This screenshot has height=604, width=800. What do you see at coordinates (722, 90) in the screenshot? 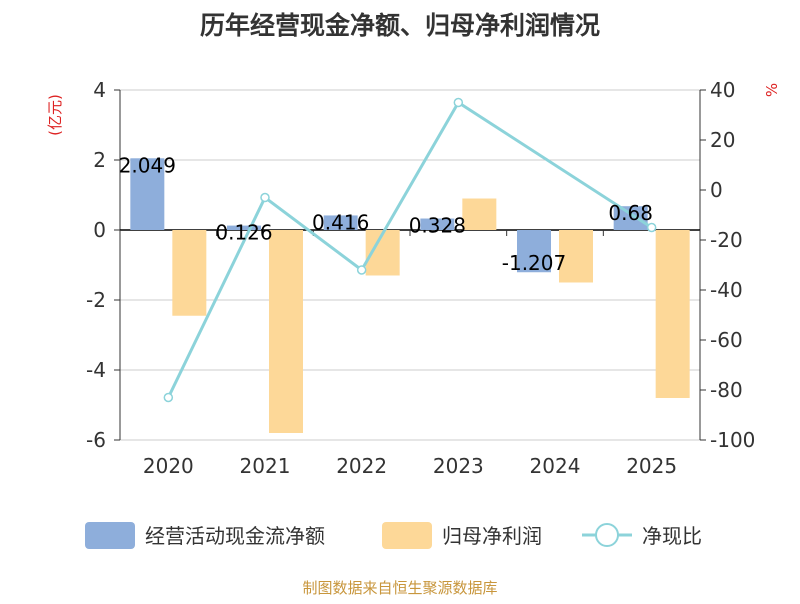
I see `right-tick-label: 40` at bounding box center [722, 90].